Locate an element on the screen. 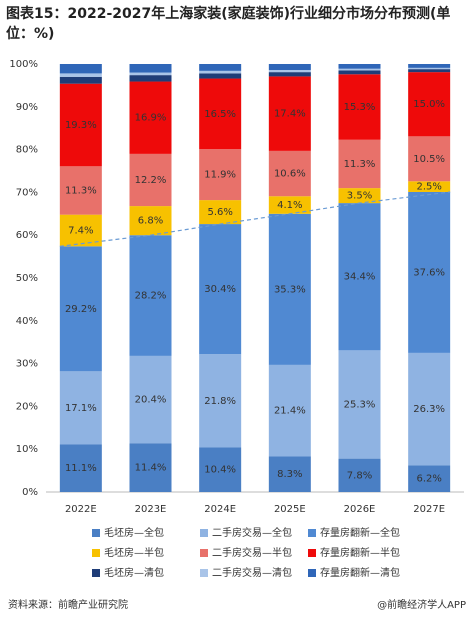 Image resolution: width=474 pixels, height=621 pixels. legend-label: 毛坯房—半包 is located at coordinates (134, 552).